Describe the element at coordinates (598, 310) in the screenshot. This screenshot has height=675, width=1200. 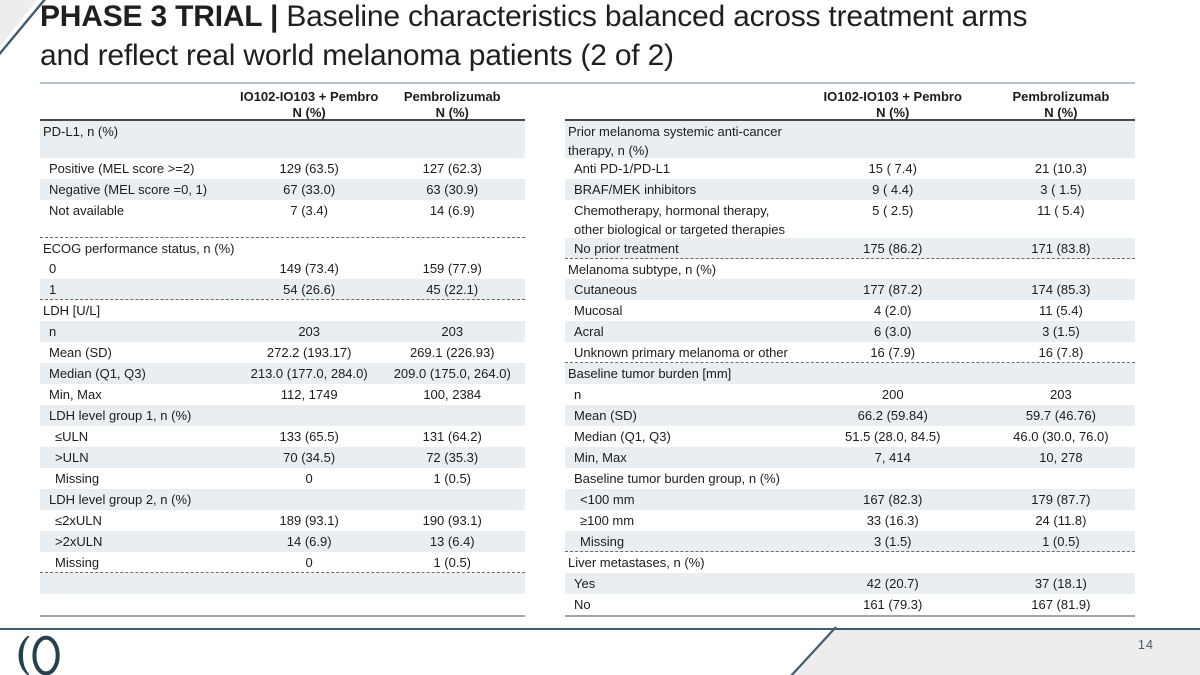
I see `row-label: Mucosal` at that location.